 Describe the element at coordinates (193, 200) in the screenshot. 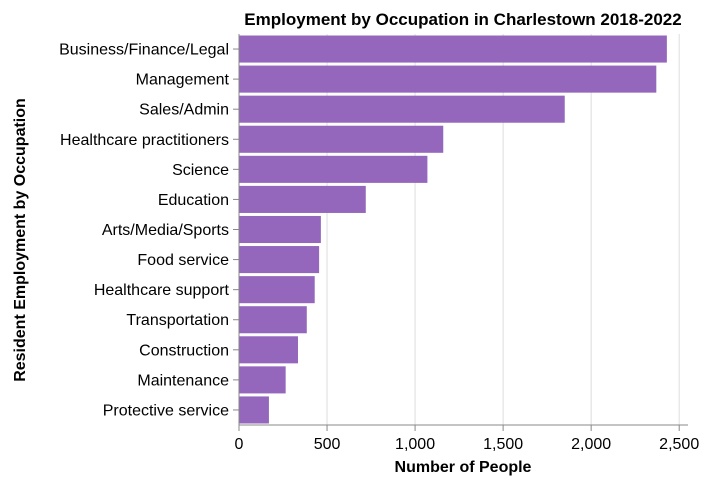

I see `y-tick-label: Education` at that location.